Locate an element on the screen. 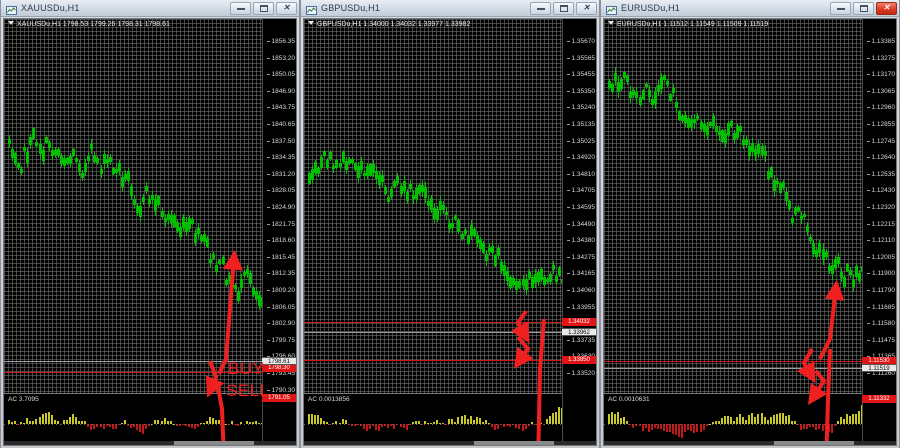 The image size is (900, 448). ac-indicator-subwindow: AC 0.0010631 1.11260 0.0012395 is located at coordinates (750, 419).